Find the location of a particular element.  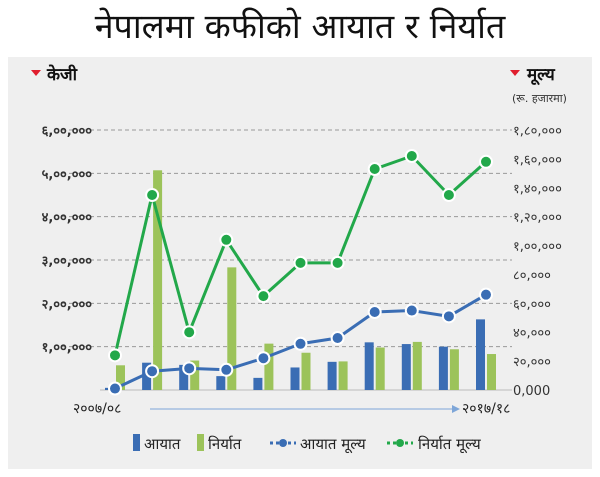

x-end-label: २०१७/१८ is located at coordinates (486, 409).